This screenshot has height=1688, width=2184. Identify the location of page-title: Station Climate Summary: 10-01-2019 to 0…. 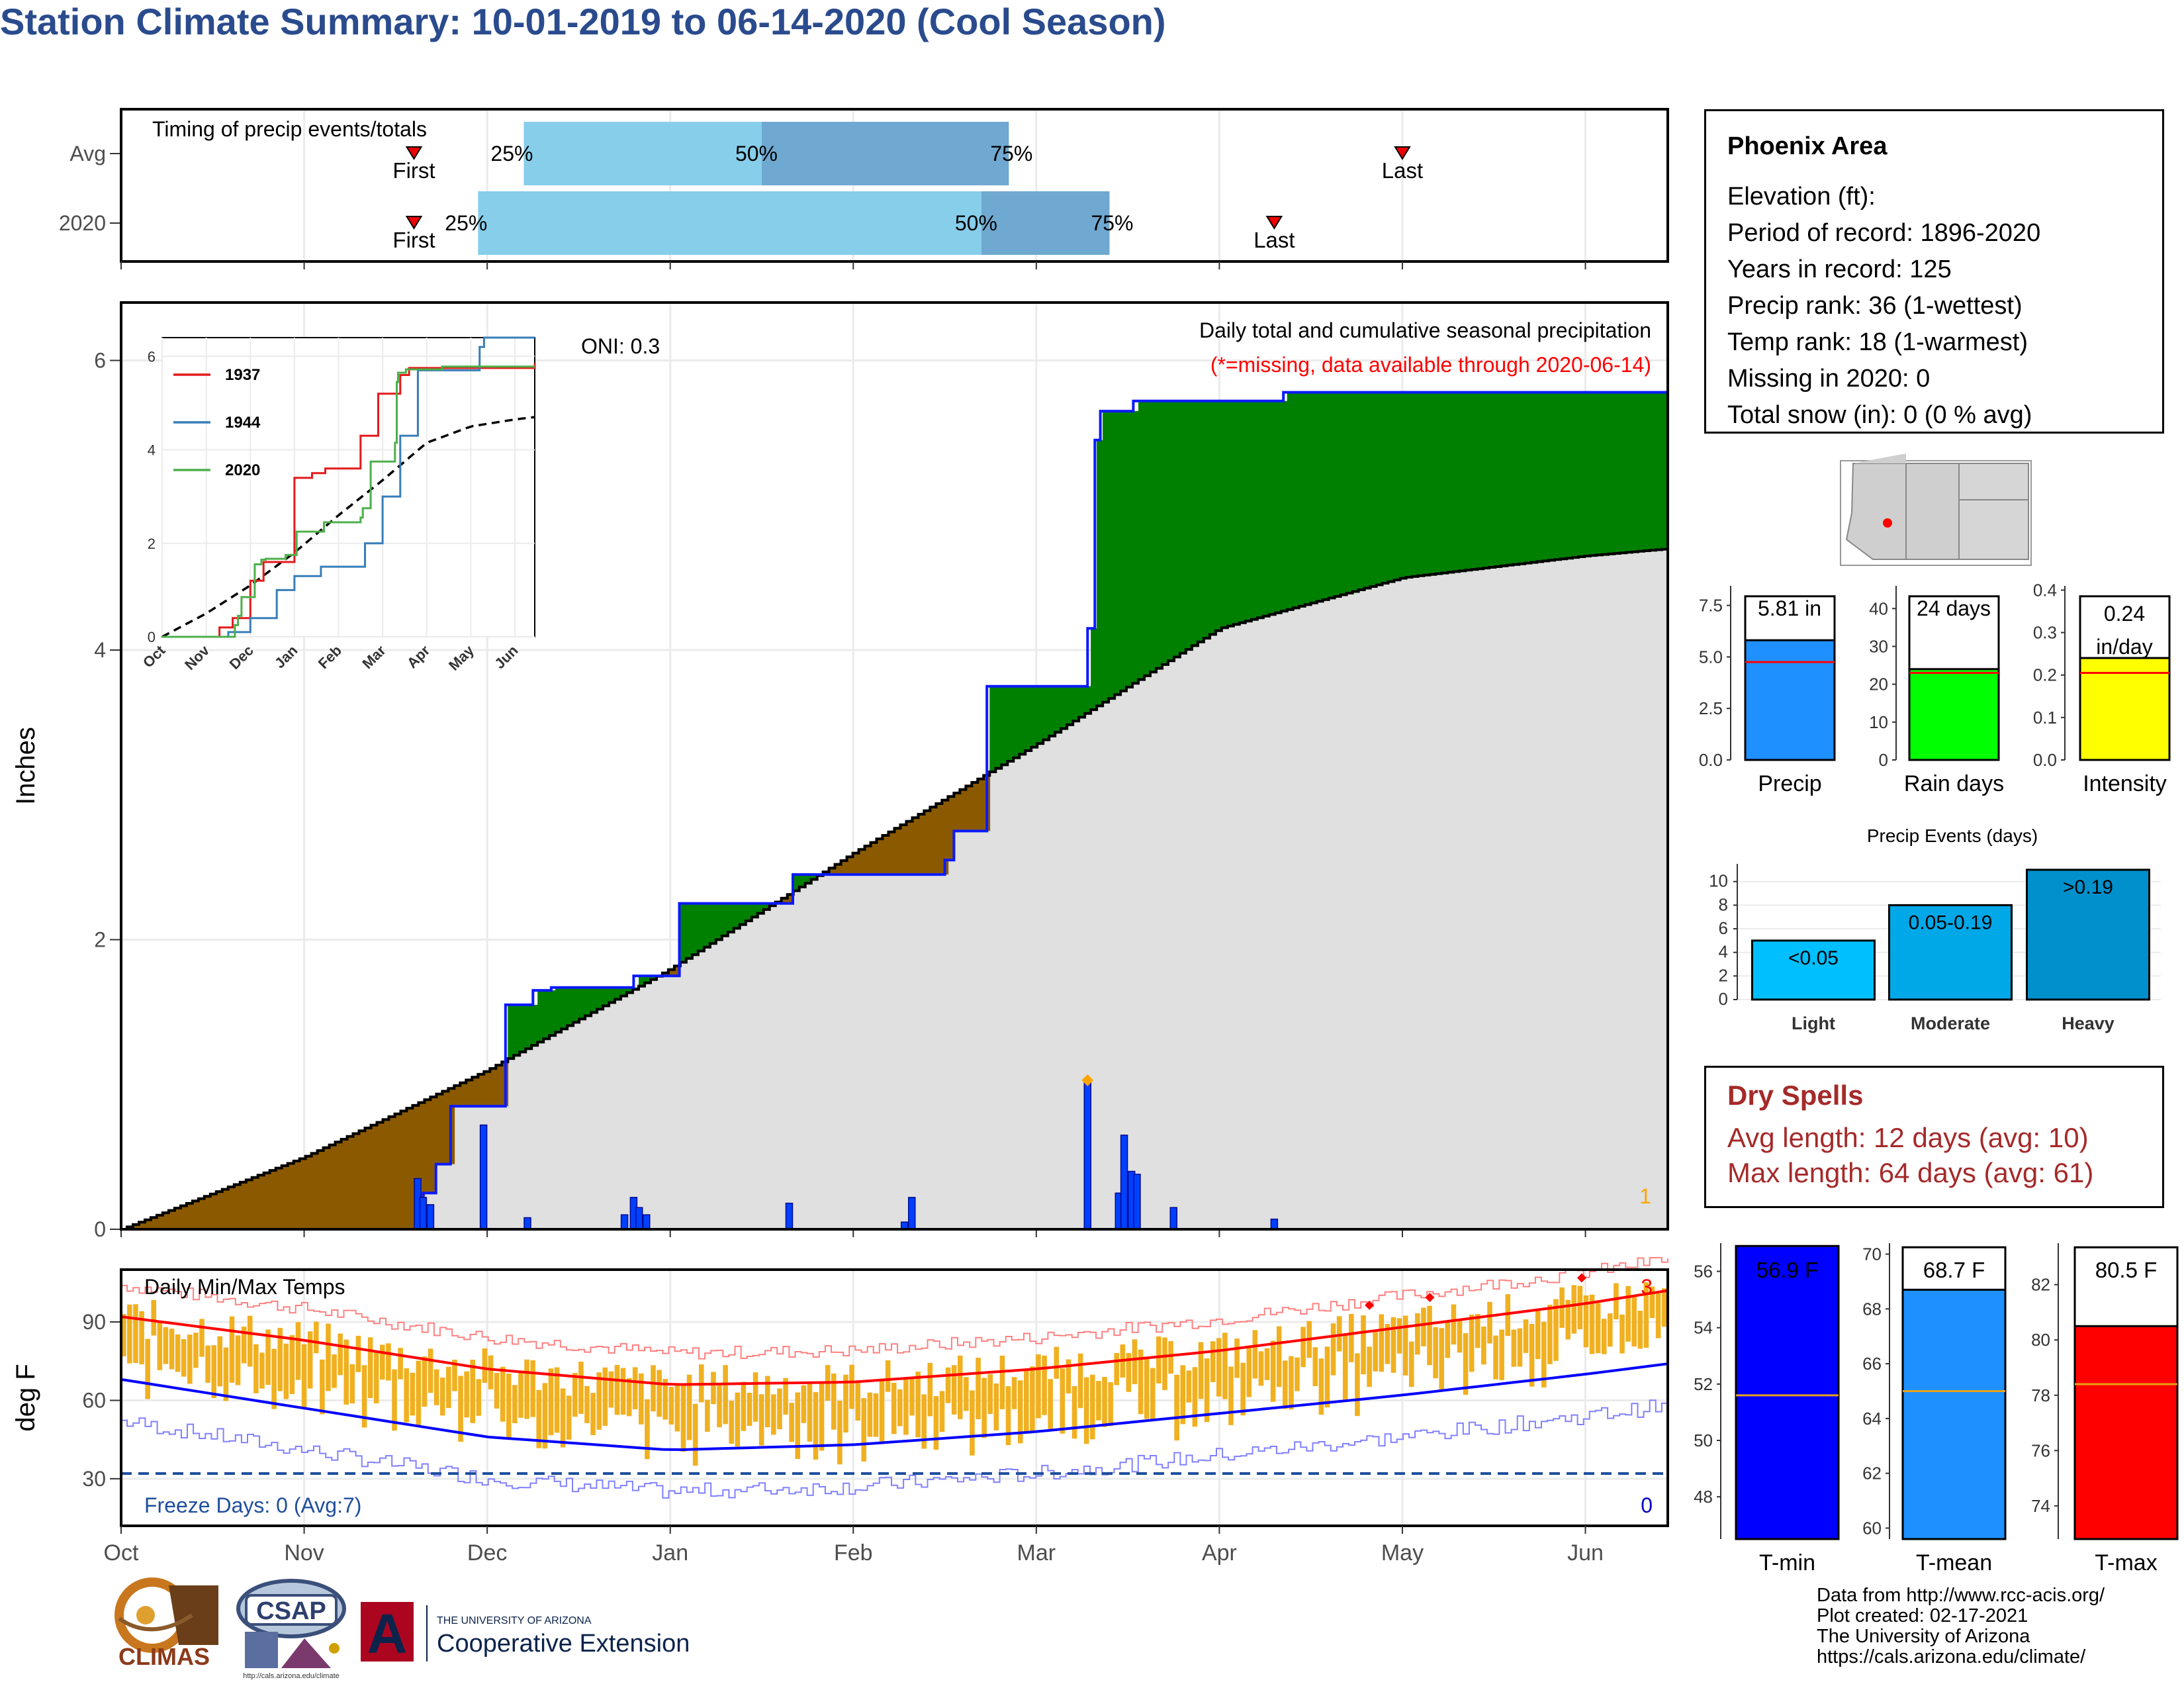
(583, 21).